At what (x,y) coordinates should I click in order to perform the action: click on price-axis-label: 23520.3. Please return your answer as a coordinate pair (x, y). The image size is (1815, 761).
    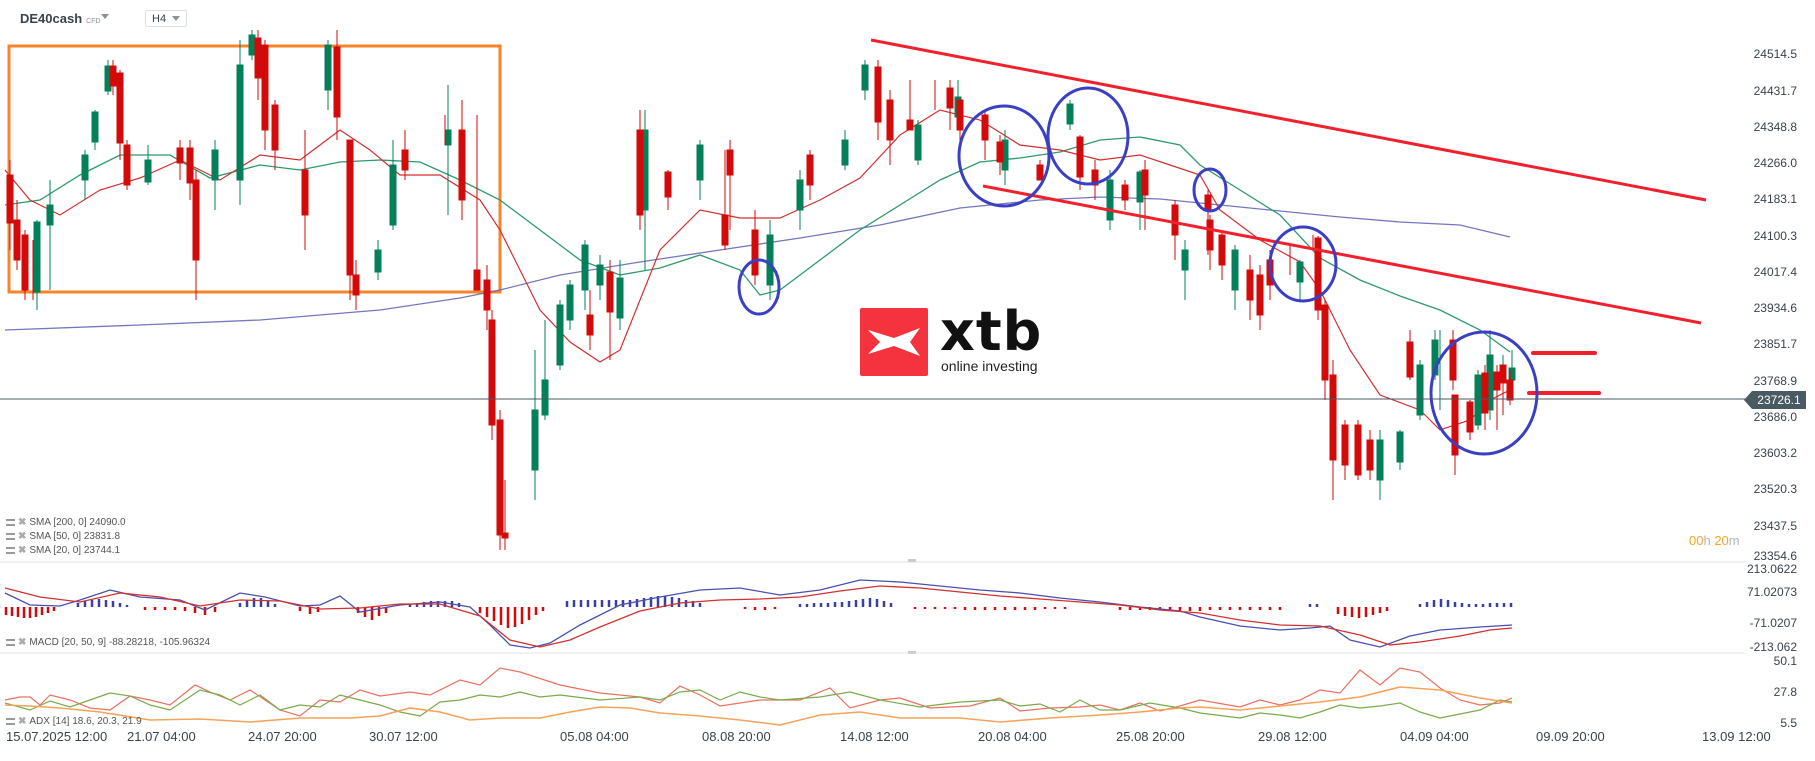
    Looking at the image, I should click on (1775, 489).